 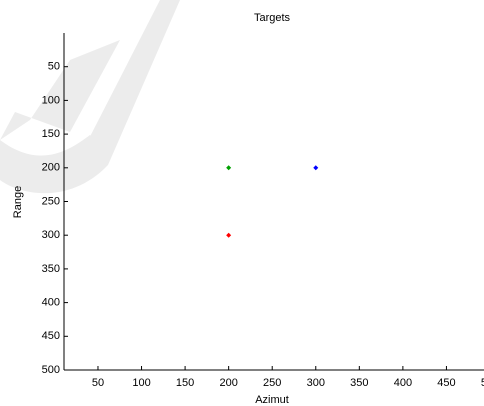 I want to click on y-tick-label: 100, so click(x=51, y=100).